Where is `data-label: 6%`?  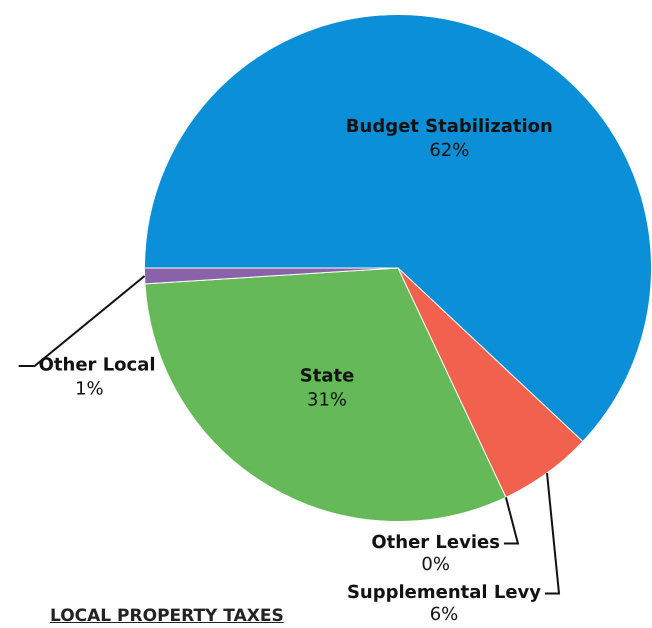
data-label: 6% is located at coordinates (444, 615).